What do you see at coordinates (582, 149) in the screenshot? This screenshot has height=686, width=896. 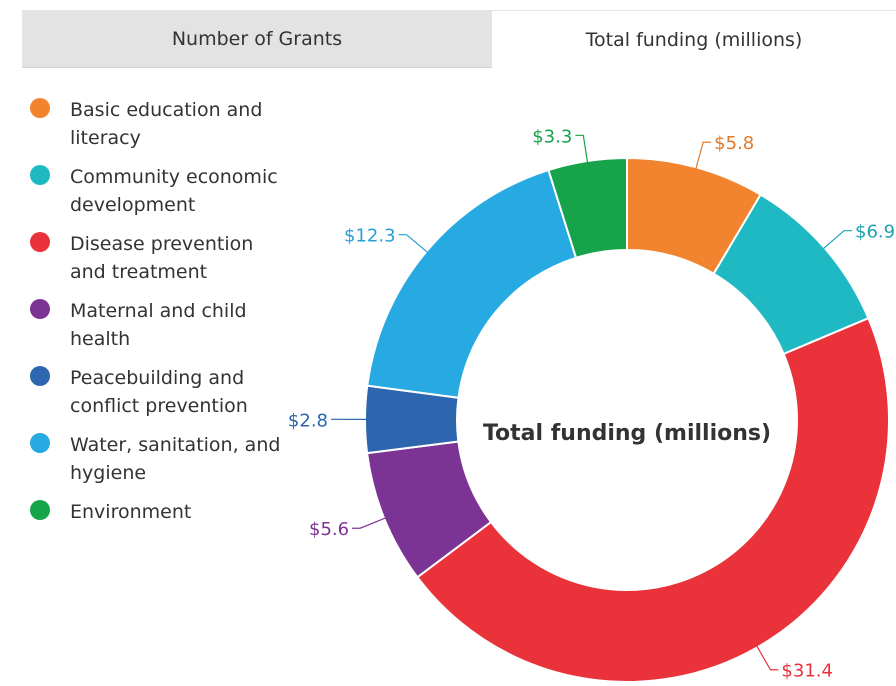 I see `leader-line-environment` at bounding box center [582, 149].